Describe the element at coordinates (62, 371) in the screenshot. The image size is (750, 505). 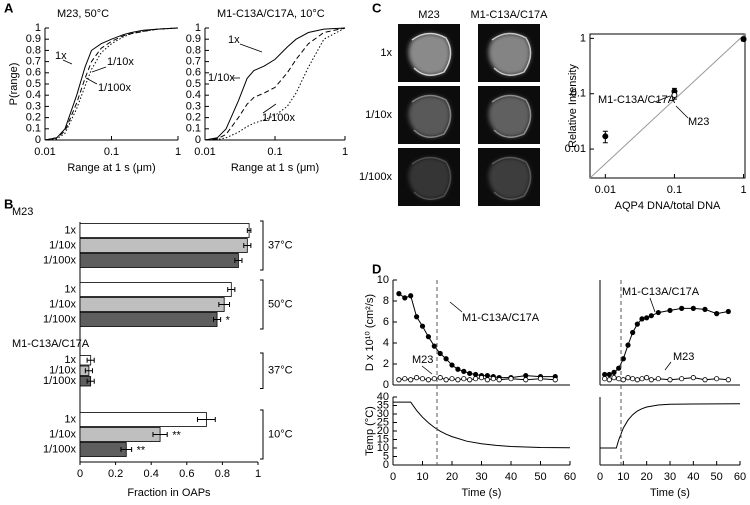
I see `category-label: 1/10x` at that location.